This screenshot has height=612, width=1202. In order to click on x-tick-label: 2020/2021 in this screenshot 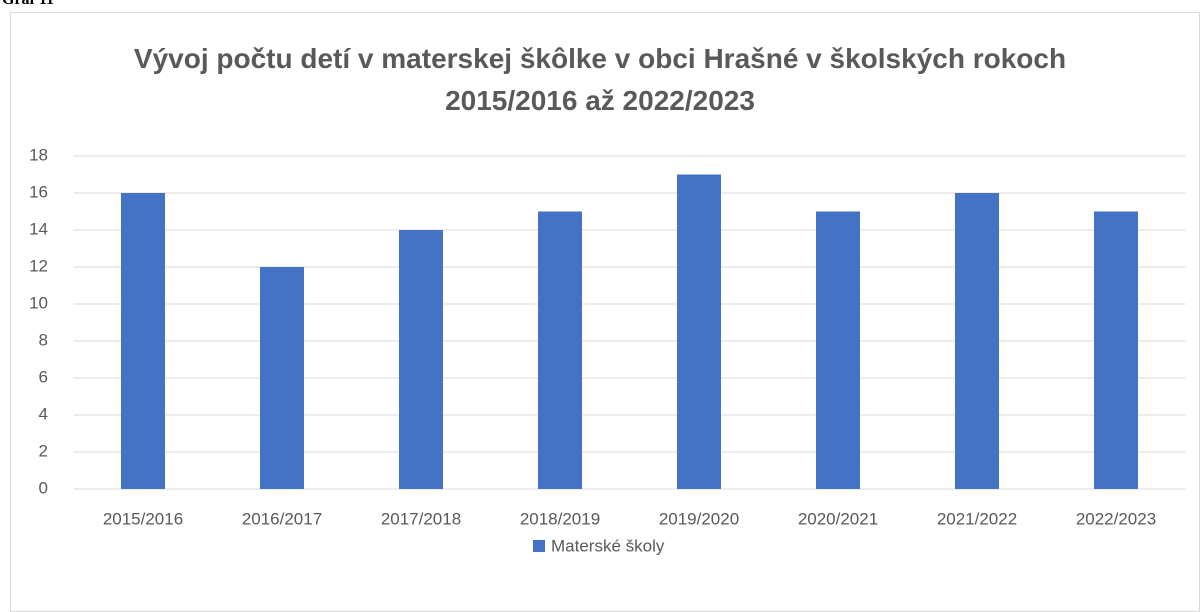, I will do `click(838, 518)`.